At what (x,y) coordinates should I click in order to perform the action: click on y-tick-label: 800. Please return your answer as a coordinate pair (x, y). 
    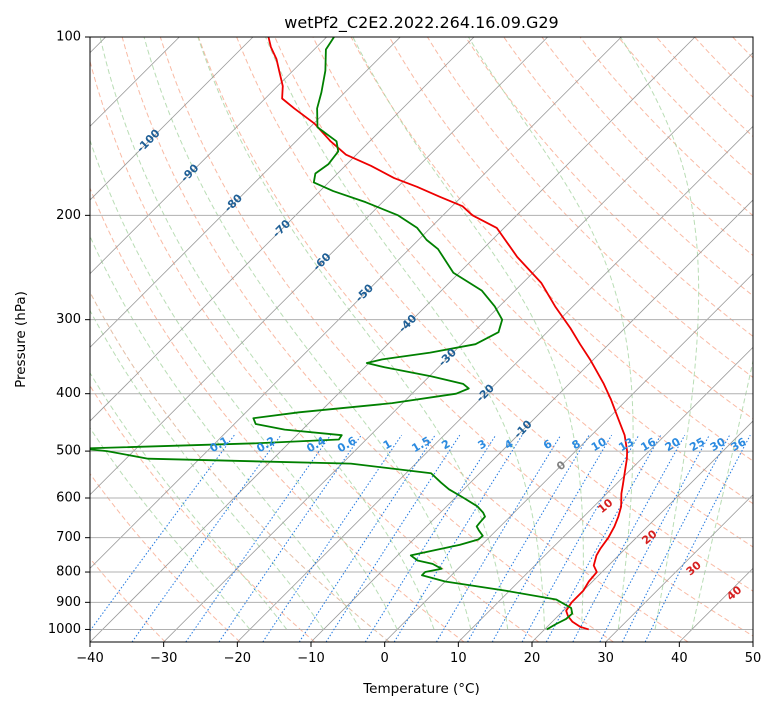
    Looking at the image, I should click on (68, 572).